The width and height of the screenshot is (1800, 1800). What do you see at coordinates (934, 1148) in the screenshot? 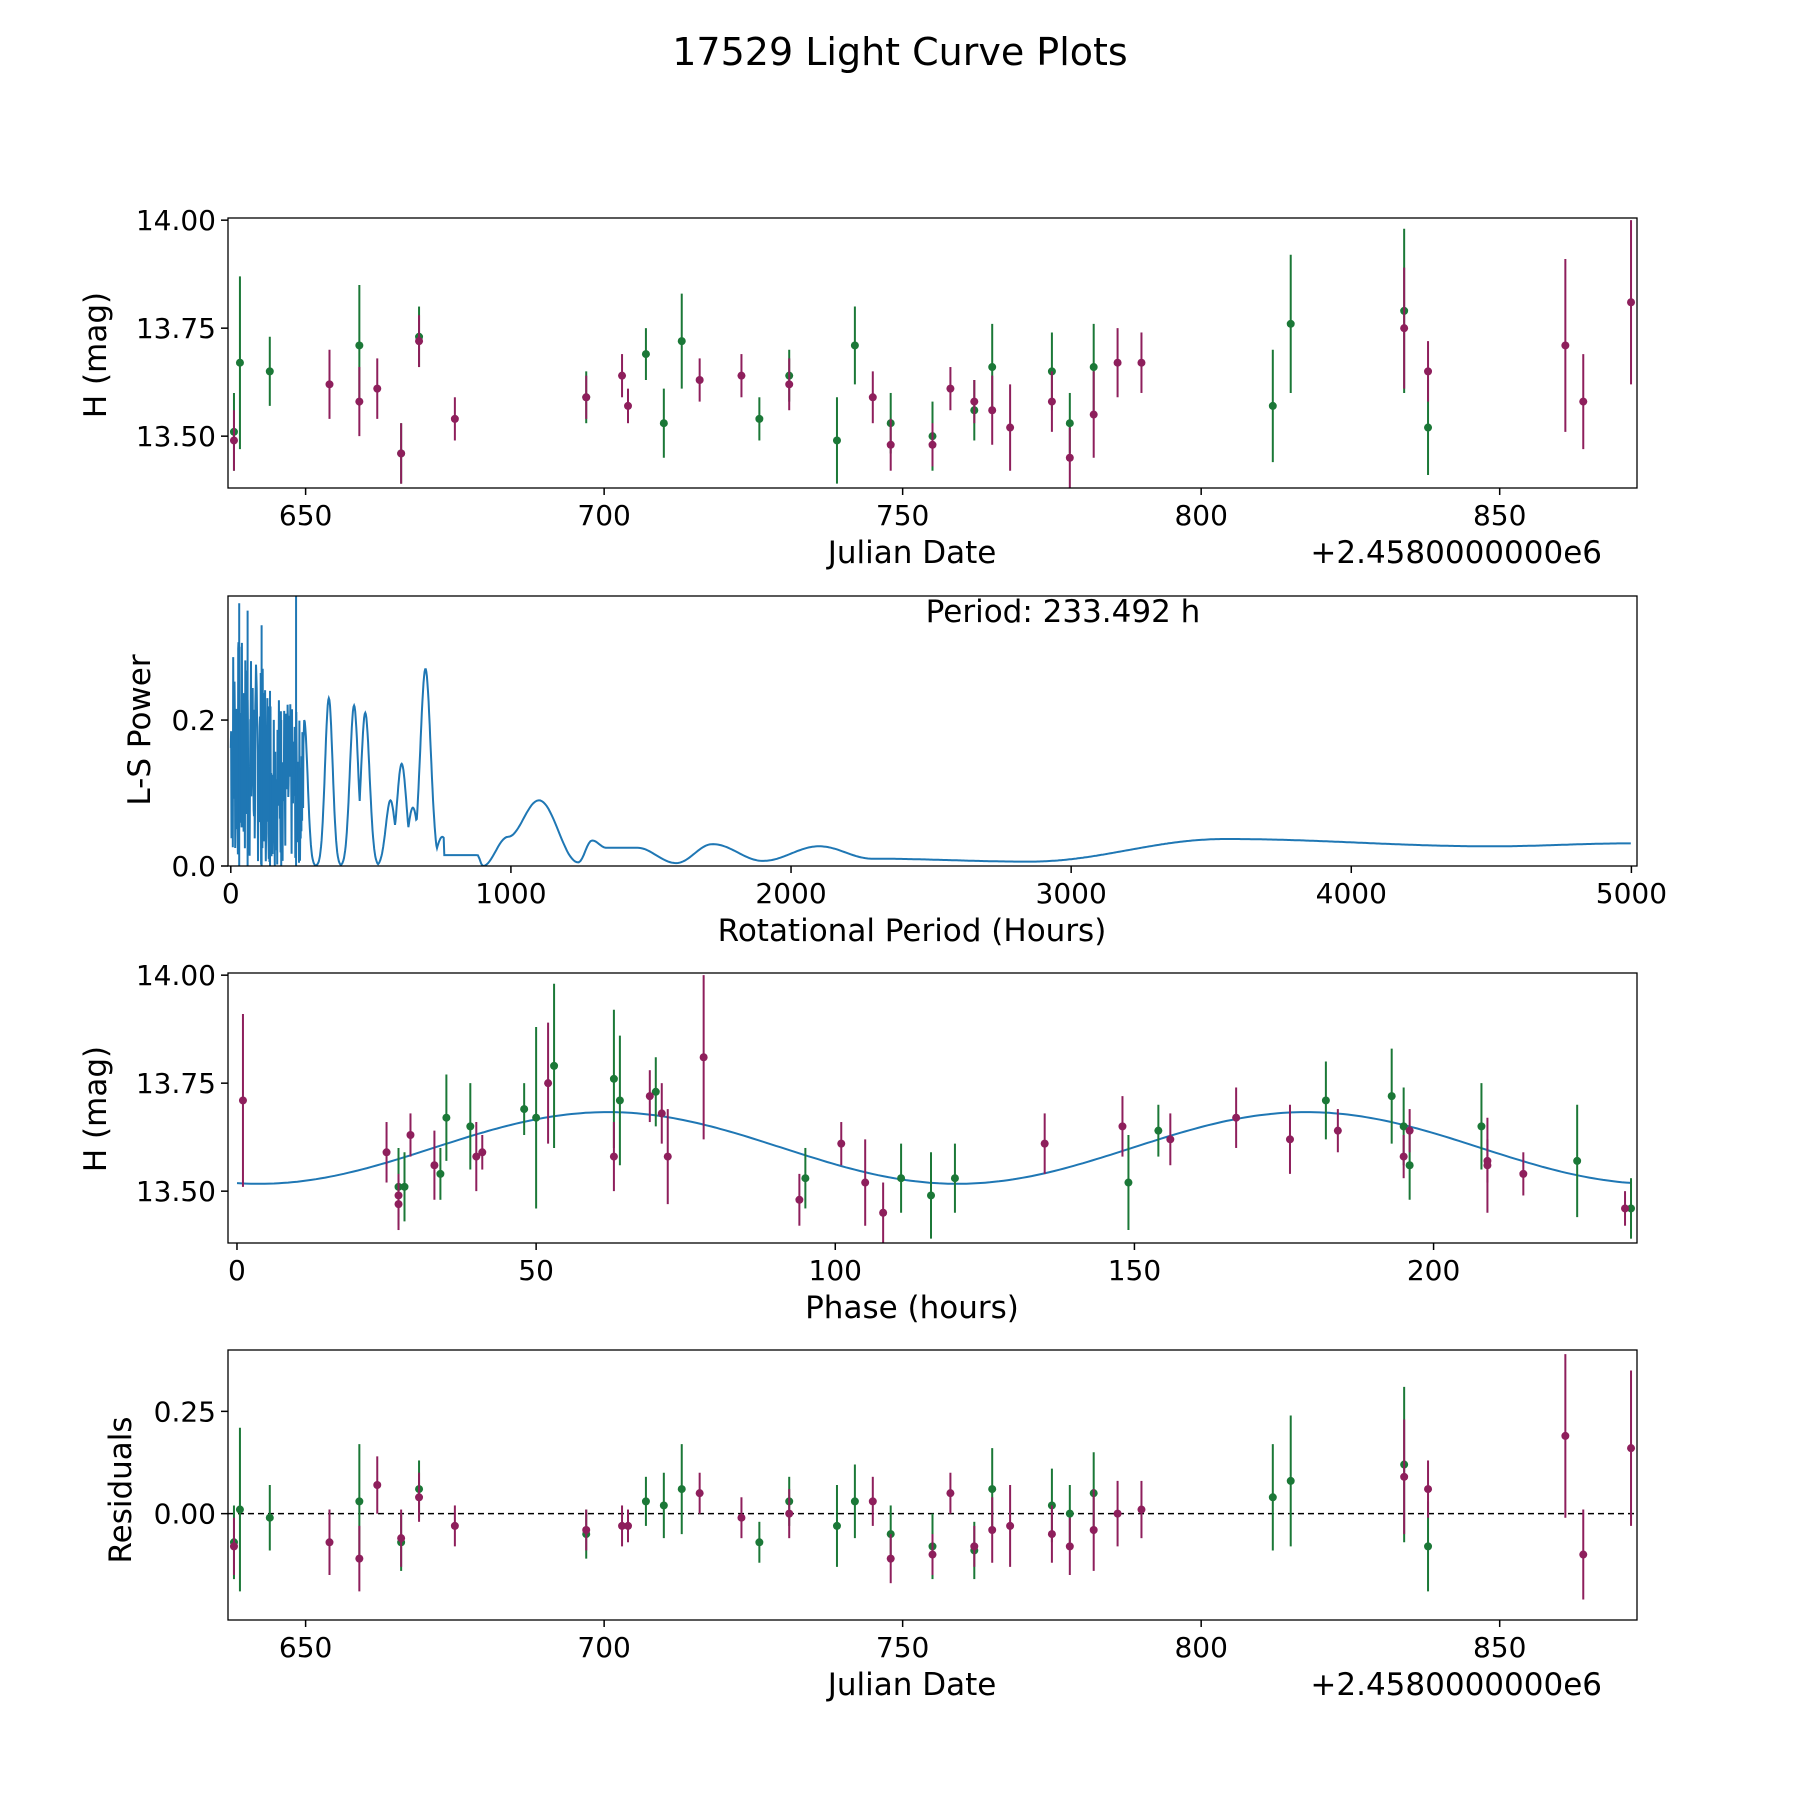
I see `phase-model-curve` at bounding box center [934, 1148].